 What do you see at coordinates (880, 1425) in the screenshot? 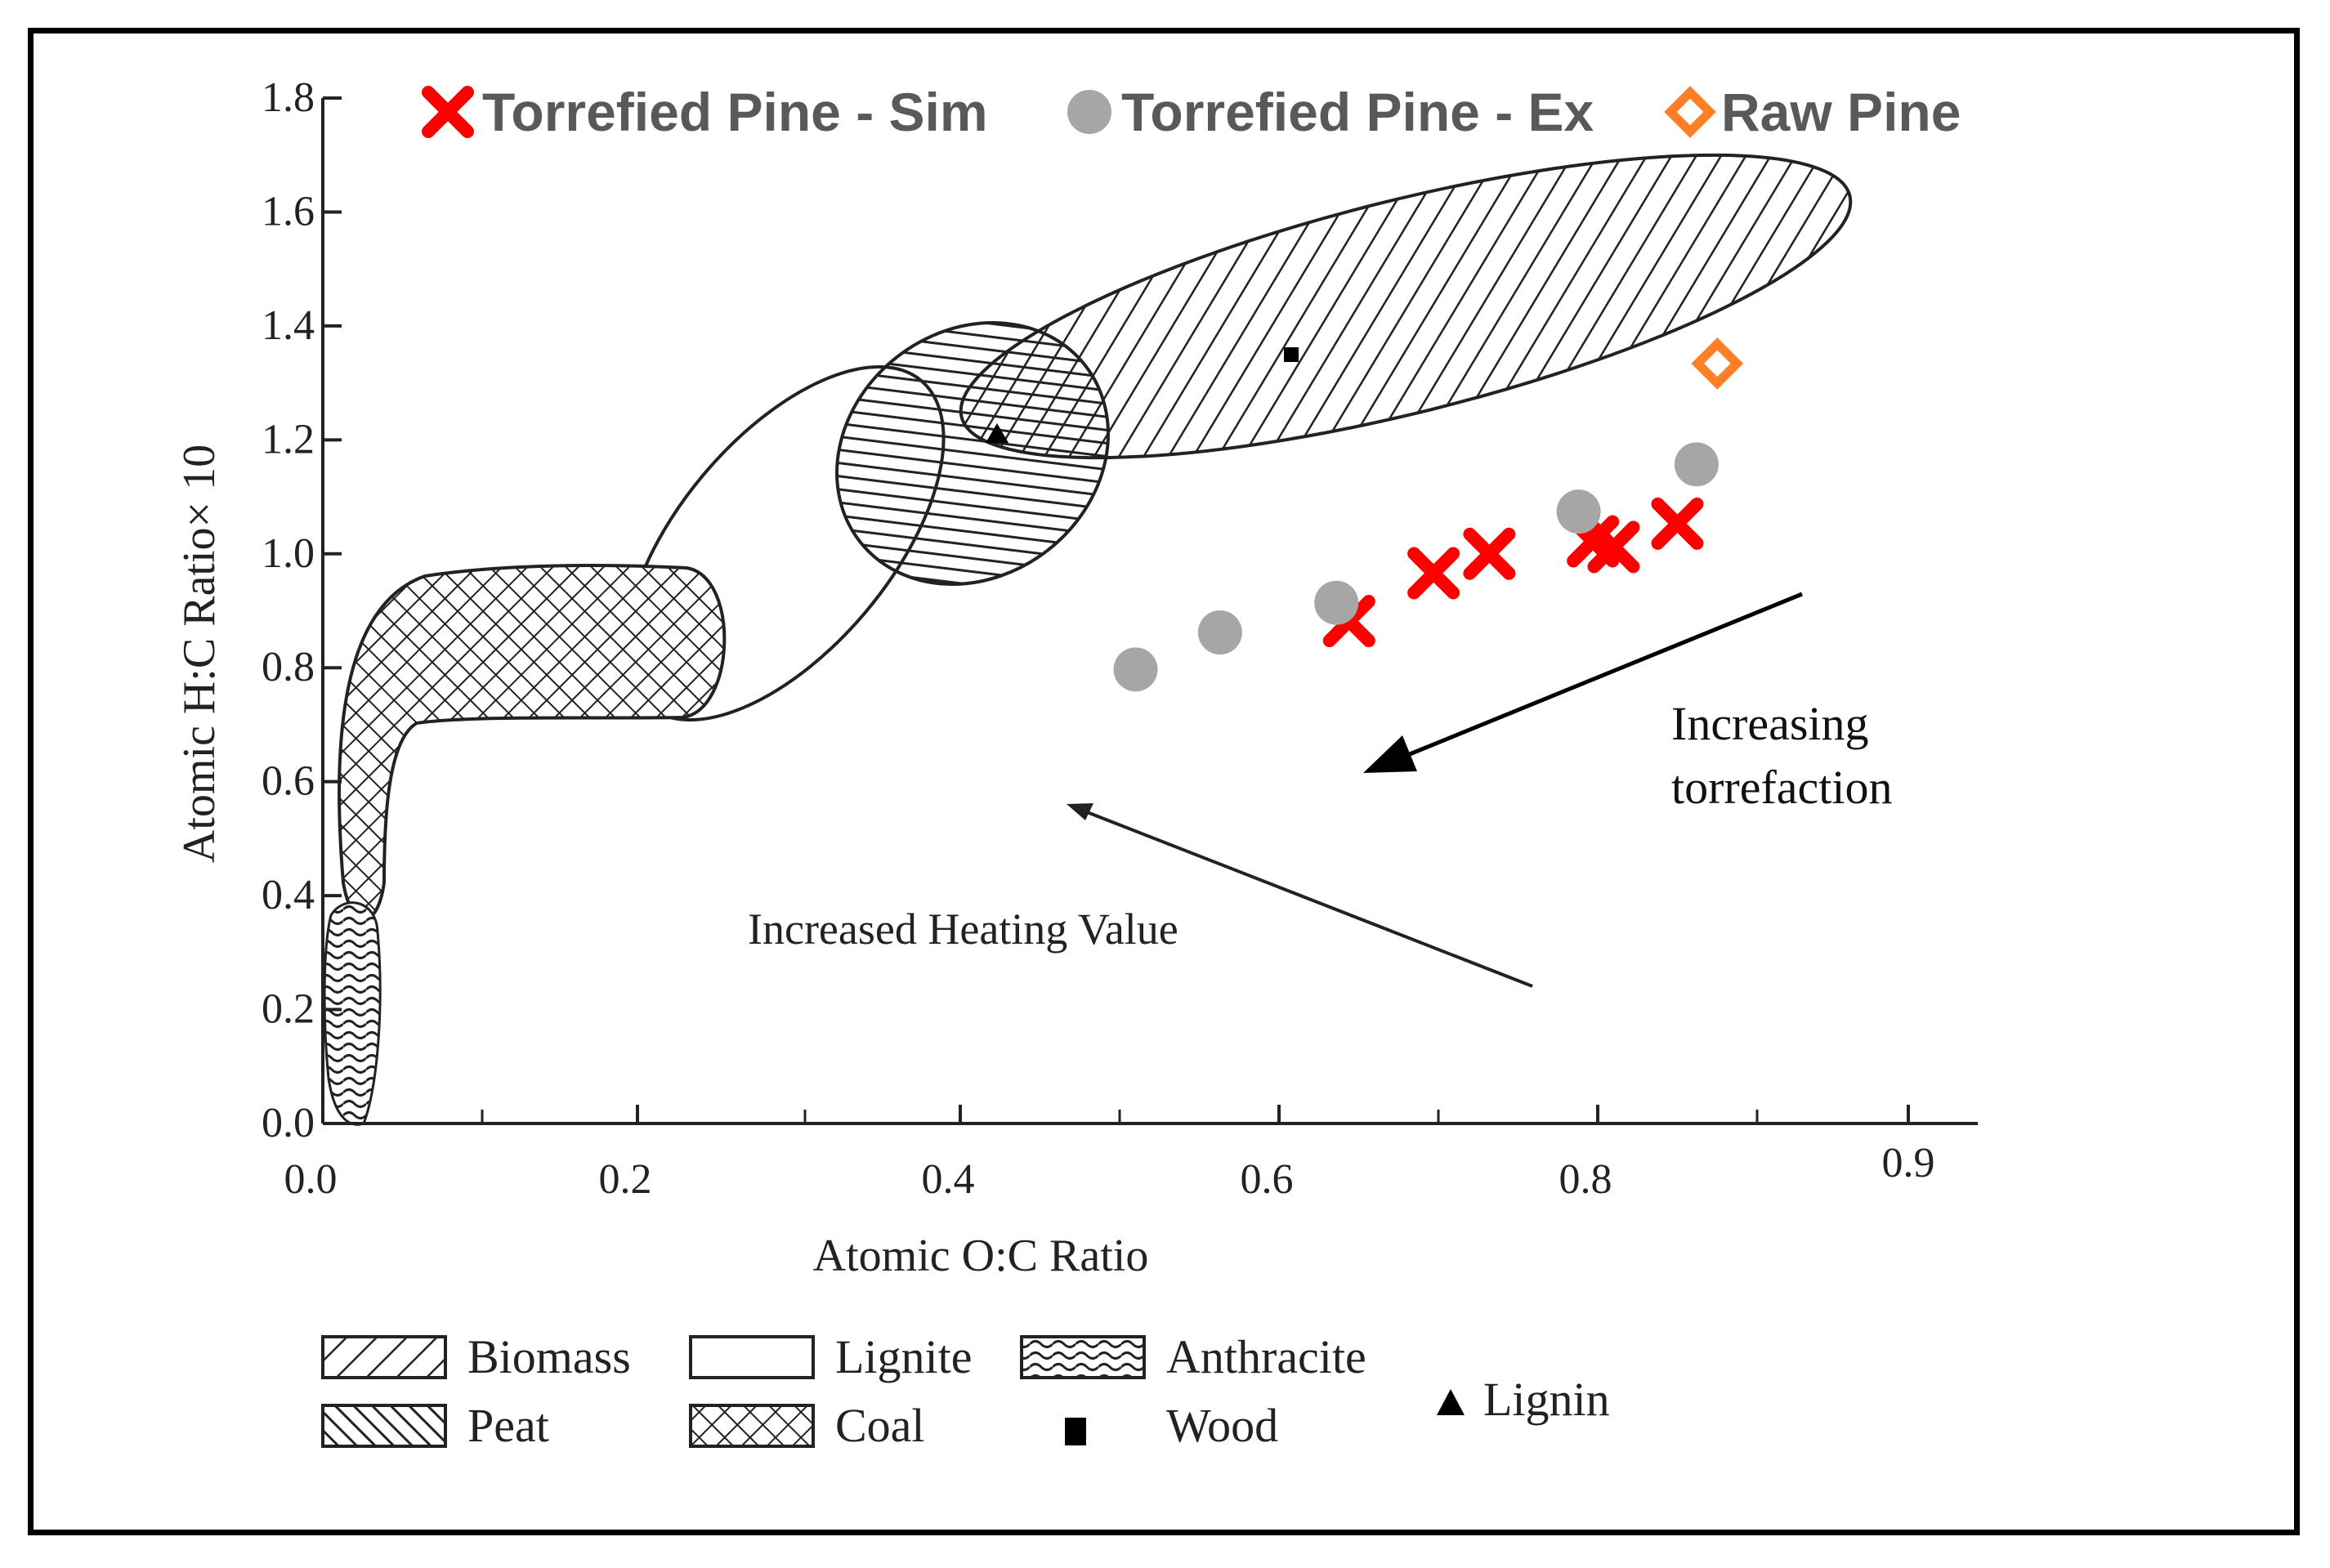
I see `legend-label-coal: Coal` at bounding box center [880, 1425].